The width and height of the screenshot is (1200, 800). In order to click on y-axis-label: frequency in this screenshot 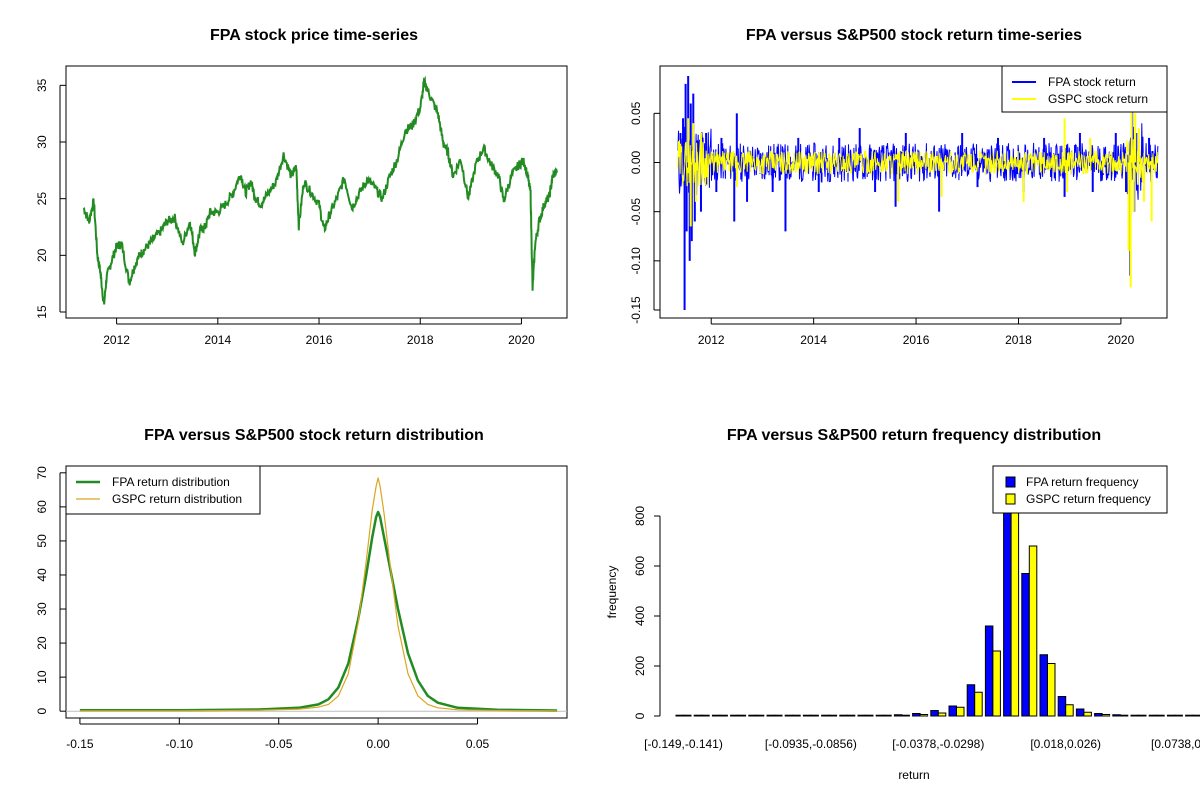, I will do `click(612, 592)`.